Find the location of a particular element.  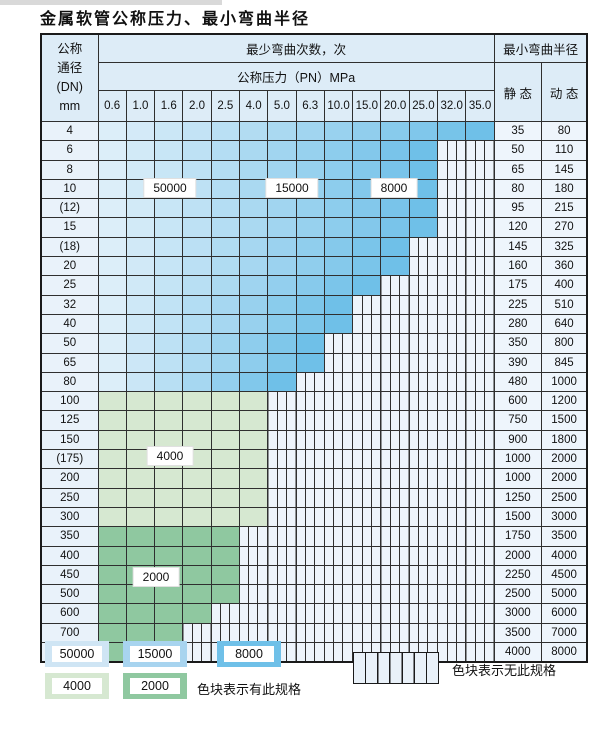

legend-swatch-label: 4000 is located at coordinates (77, 686).